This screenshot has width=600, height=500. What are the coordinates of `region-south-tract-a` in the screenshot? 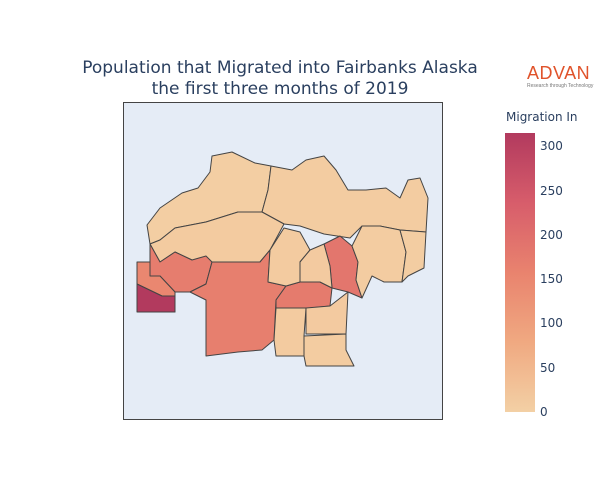 It's located at (290, 332).